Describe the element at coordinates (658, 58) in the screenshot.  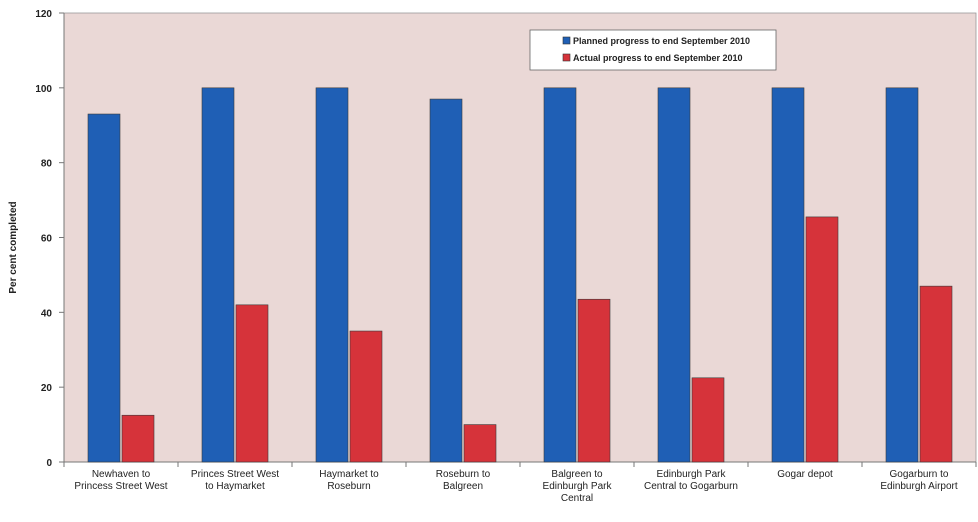
I see `legend-label: Actual progress to end September 2010` at that location.